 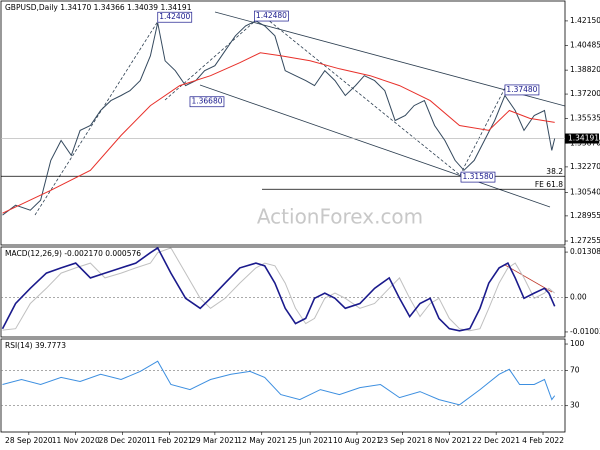 I want to click on level-label: FE 61.8, so click(x=549, y=184).